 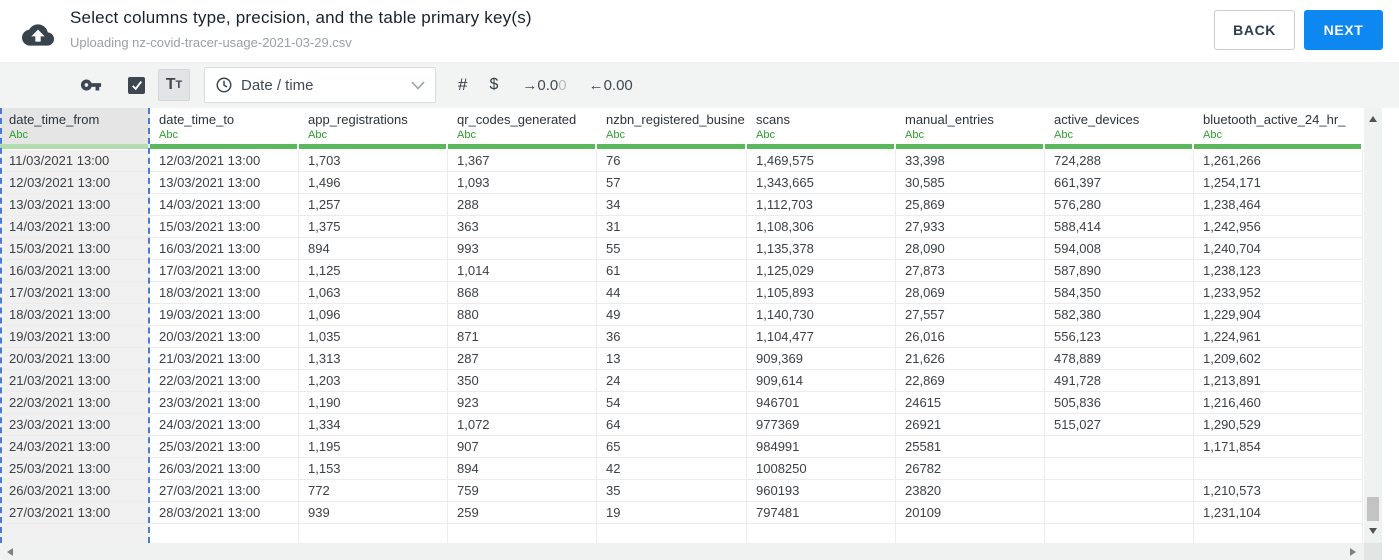 I want to click on cell: 594,008, so click(x=1119, y=249).